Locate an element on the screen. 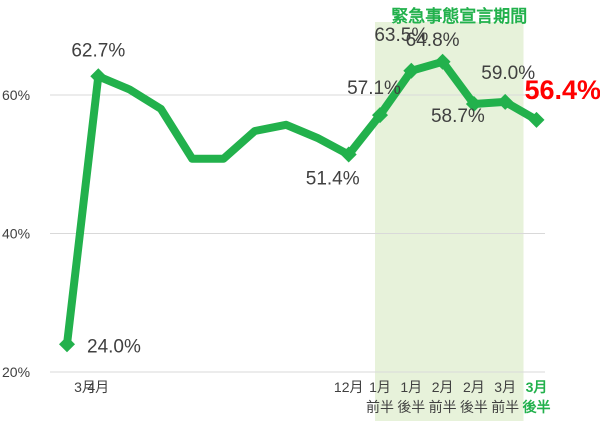 This screenshot has width=600, height=426. y-tick-label: 40% is located at coordinates (16, 234).